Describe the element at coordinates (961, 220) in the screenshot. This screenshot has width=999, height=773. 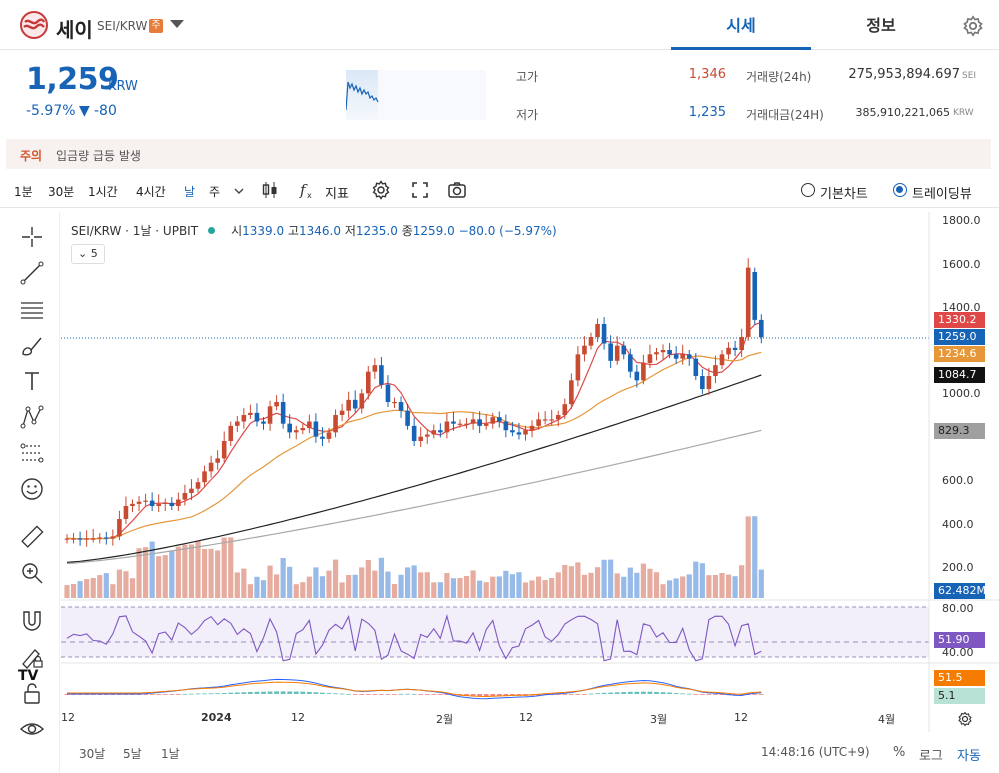
I see `price-tick: 1800.0` at that location.